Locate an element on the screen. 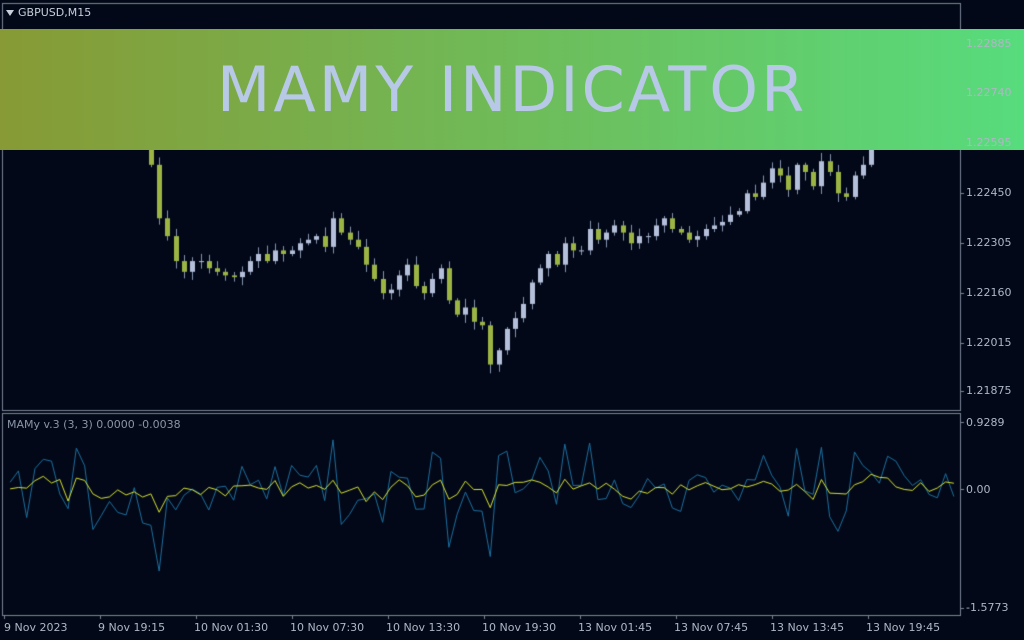 The height and width of the screenshot is (640, 1024). indicator-axis-label: 0.9289 is located at coordinates (985, 422).